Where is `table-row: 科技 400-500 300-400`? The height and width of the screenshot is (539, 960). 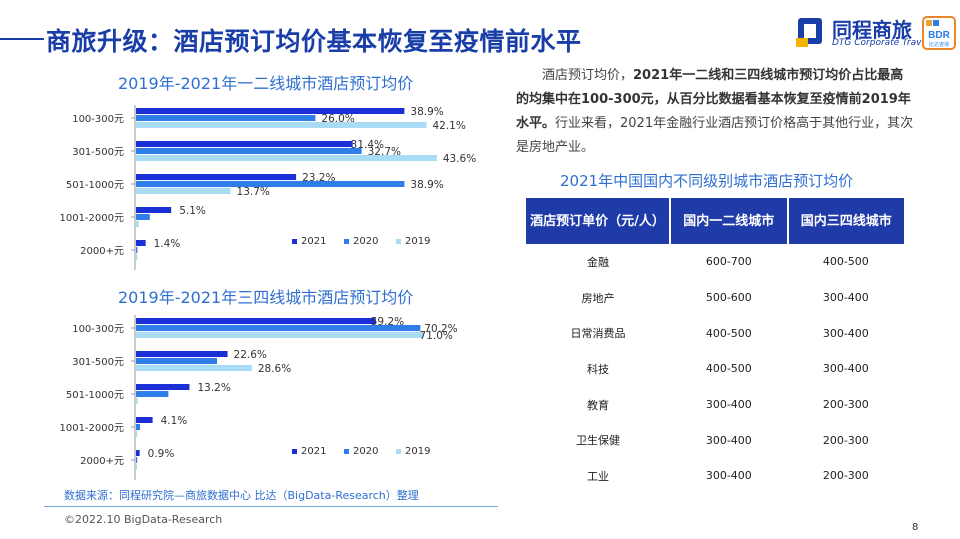 table-row: 科技 400-500 300-400 is located at coordinates (728, 369).